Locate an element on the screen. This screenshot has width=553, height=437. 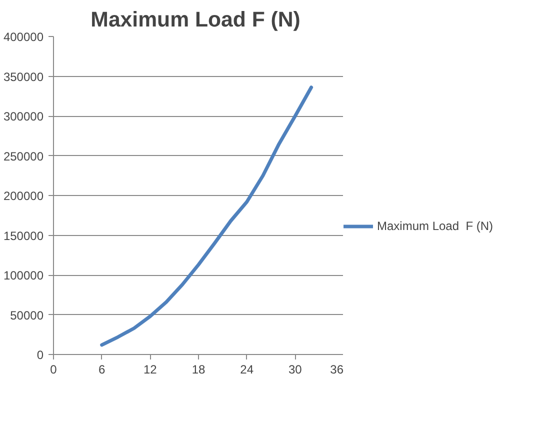
x-tick-label: 18 is located at coordinates (199, 369).